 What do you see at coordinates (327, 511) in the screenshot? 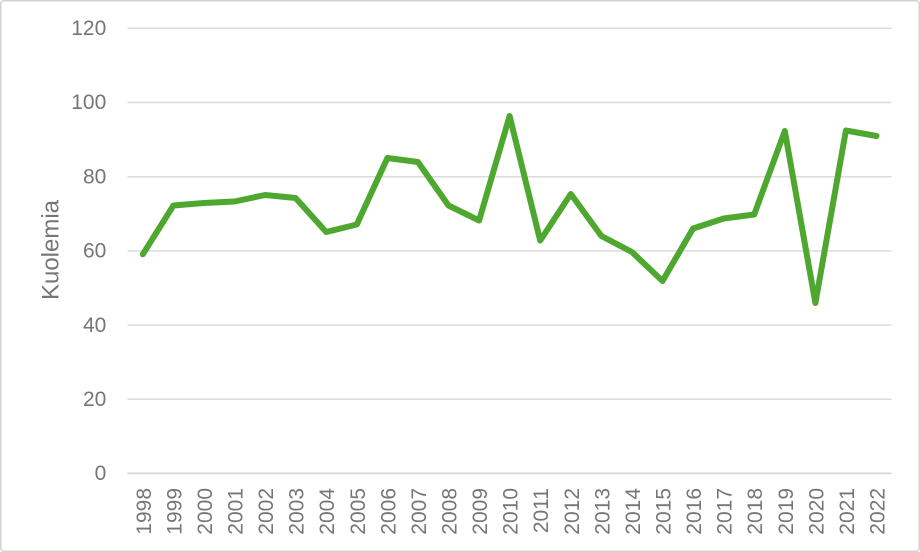
I see `svg-text: 2004` at bounding box center [327, 511].